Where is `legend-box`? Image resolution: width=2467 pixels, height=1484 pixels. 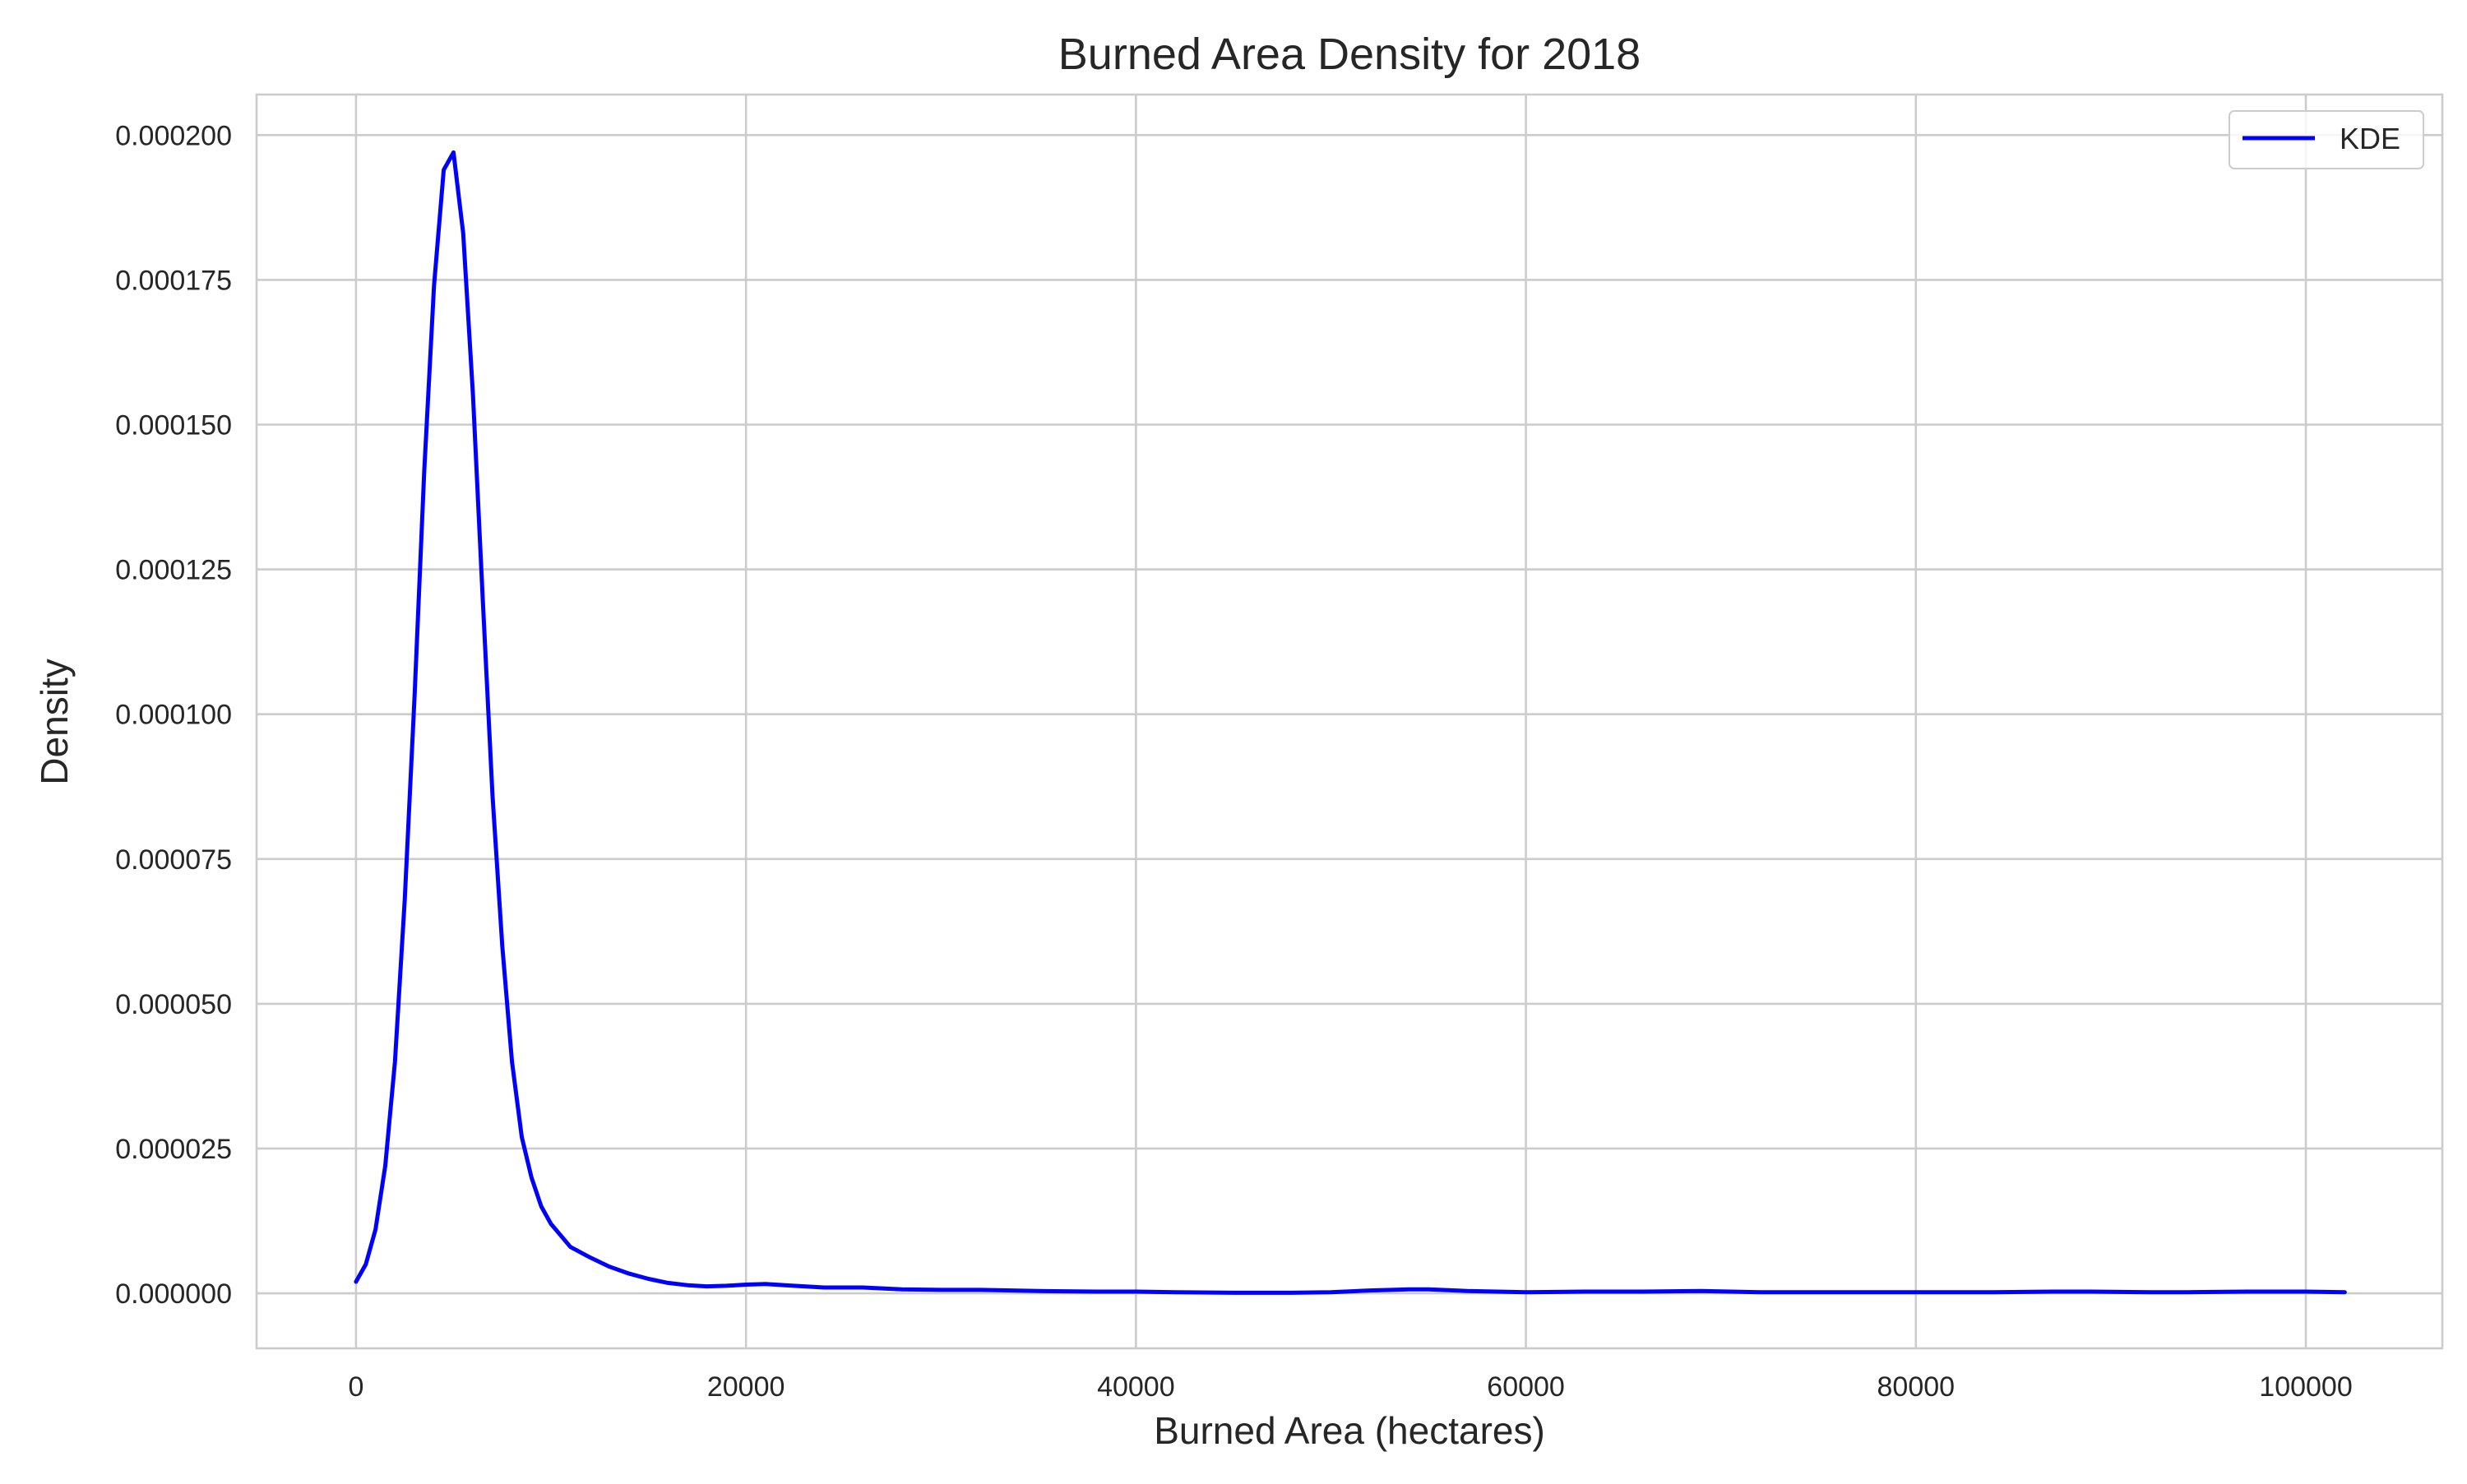
legend-box is located at coordinates (2327, 139).